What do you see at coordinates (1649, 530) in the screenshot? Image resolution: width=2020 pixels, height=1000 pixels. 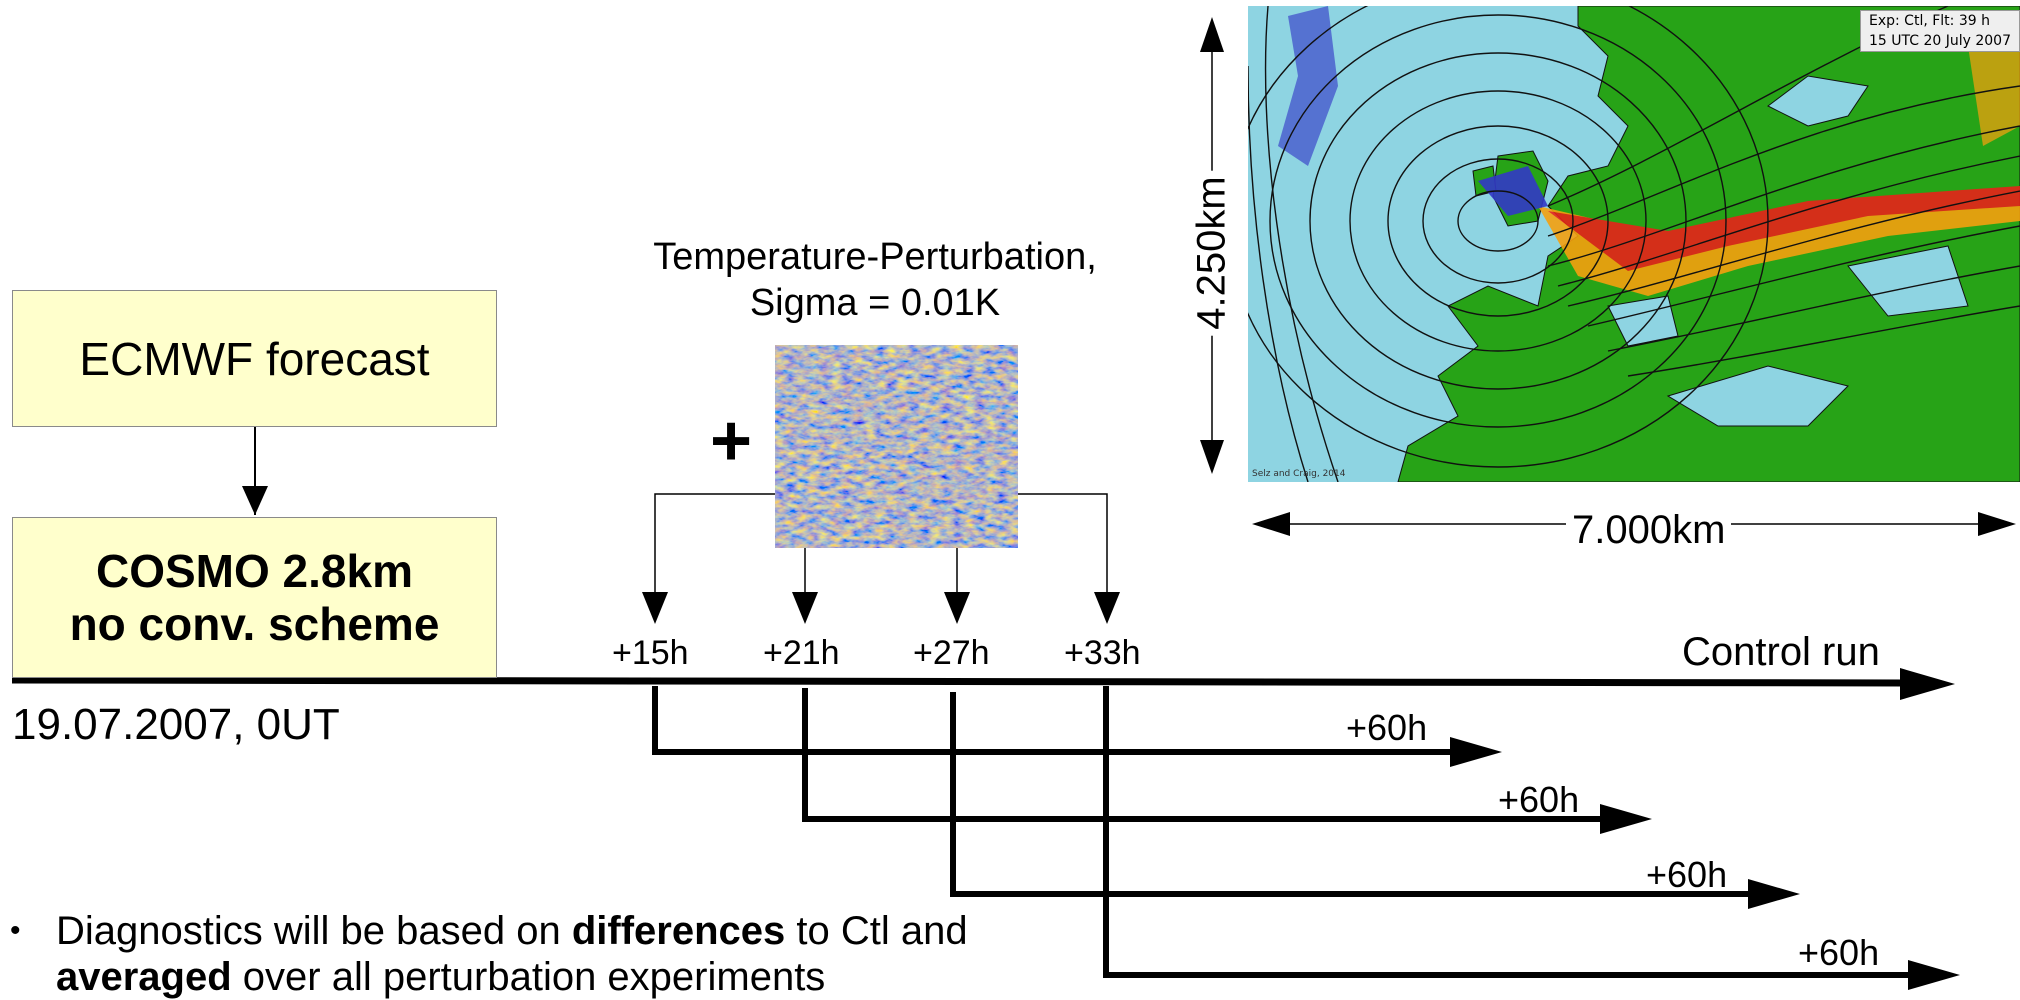 I see `map-width-label: 7.000km` at bounding box center [1649, 530].